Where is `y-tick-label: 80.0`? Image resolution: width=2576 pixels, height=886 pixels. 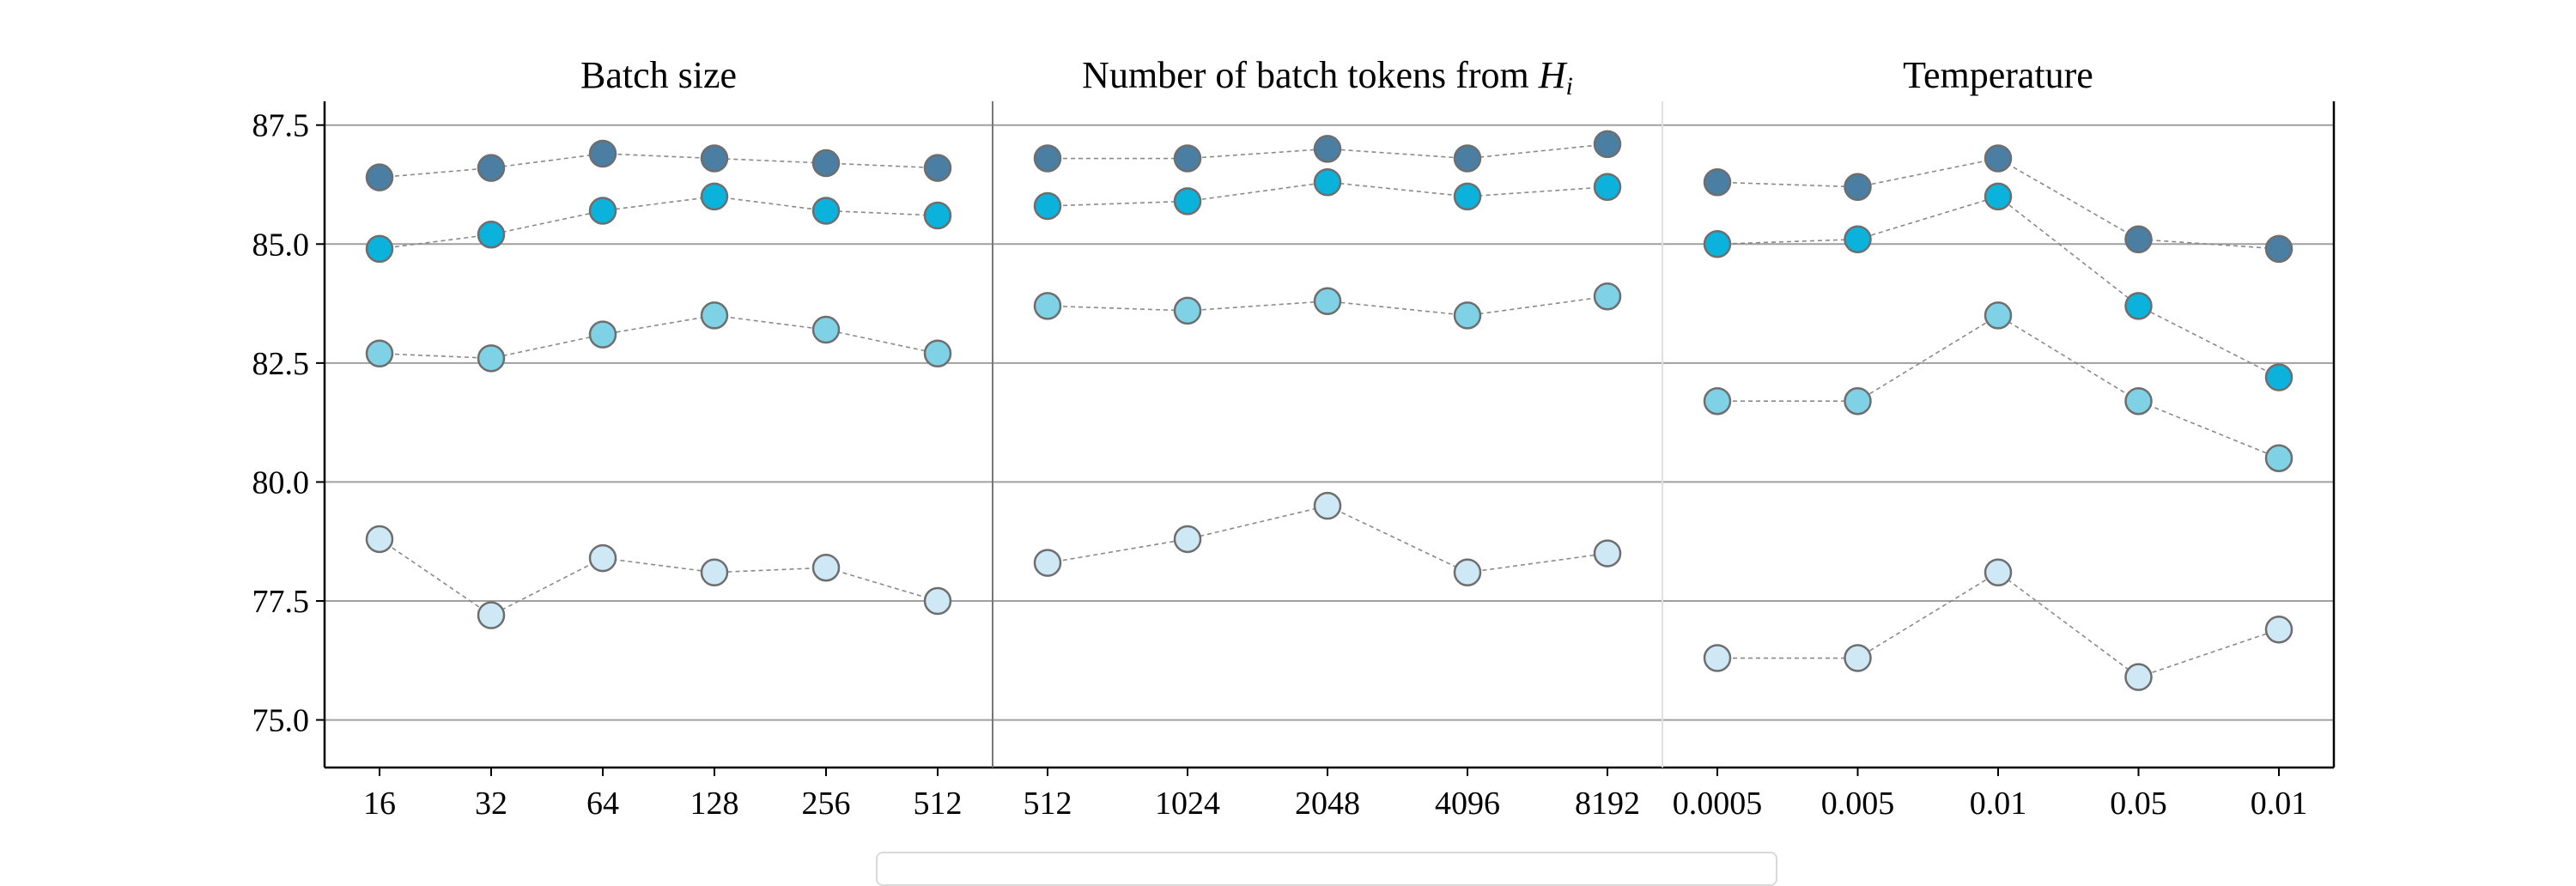
y-tick-label: 80.0 is located at coordinates (281, 482).